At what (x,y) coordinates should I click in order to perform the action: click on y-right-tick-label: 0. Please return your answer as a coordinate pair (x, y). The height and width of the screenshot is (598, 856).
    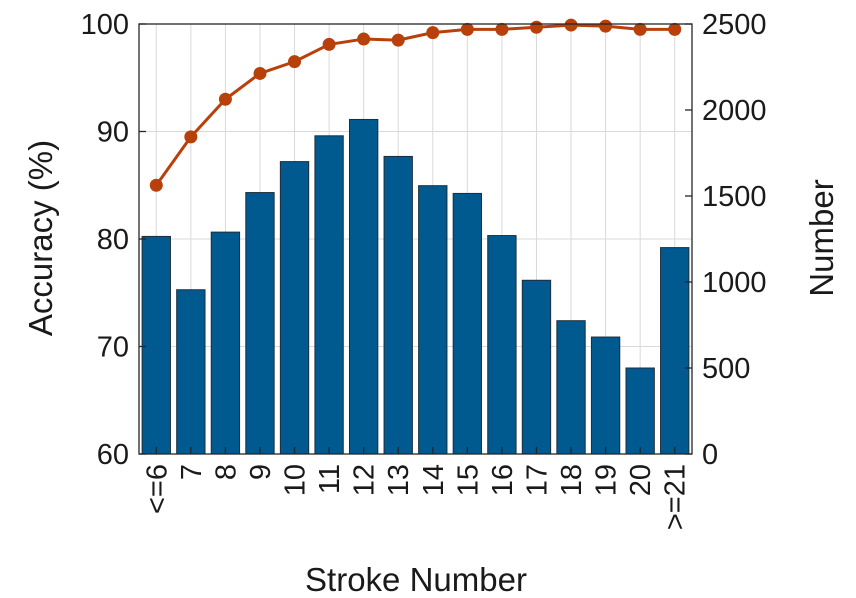
    Looking at the image, I should click on (710, 455).